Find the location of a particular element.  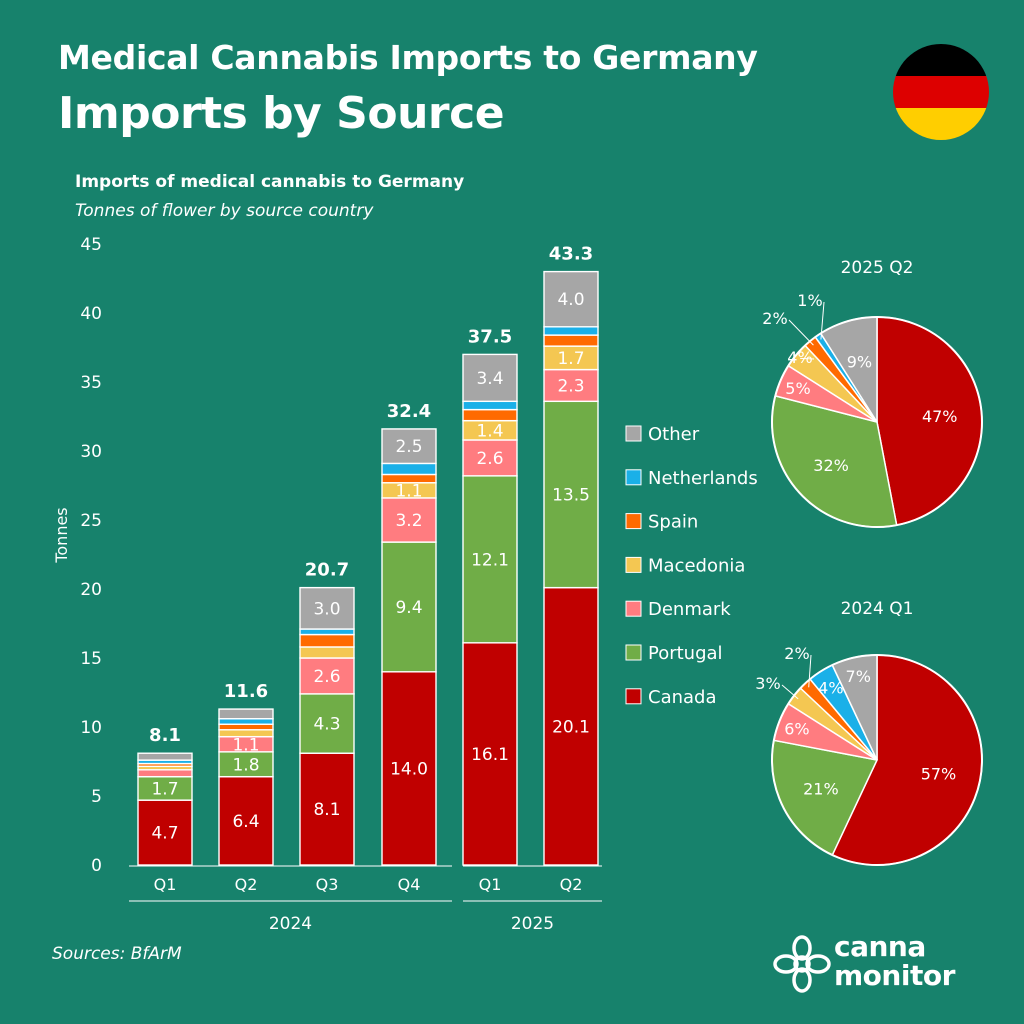

cannamonitor-logo: canna monitor is located at coordinates (872, 964).